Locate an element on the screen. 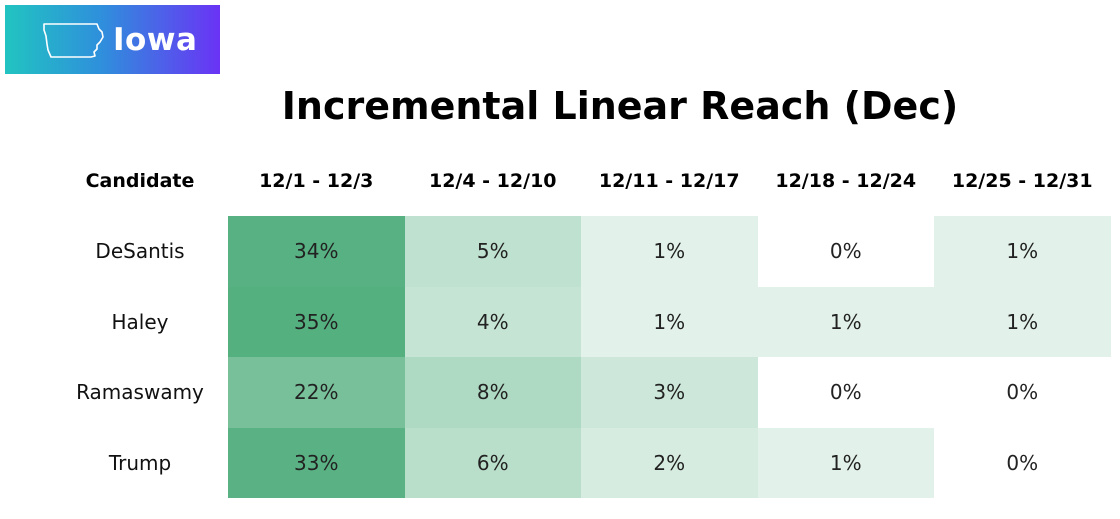 The image size is (1120, 519). heat-cell: 34% is located at coordinates (316, 251).